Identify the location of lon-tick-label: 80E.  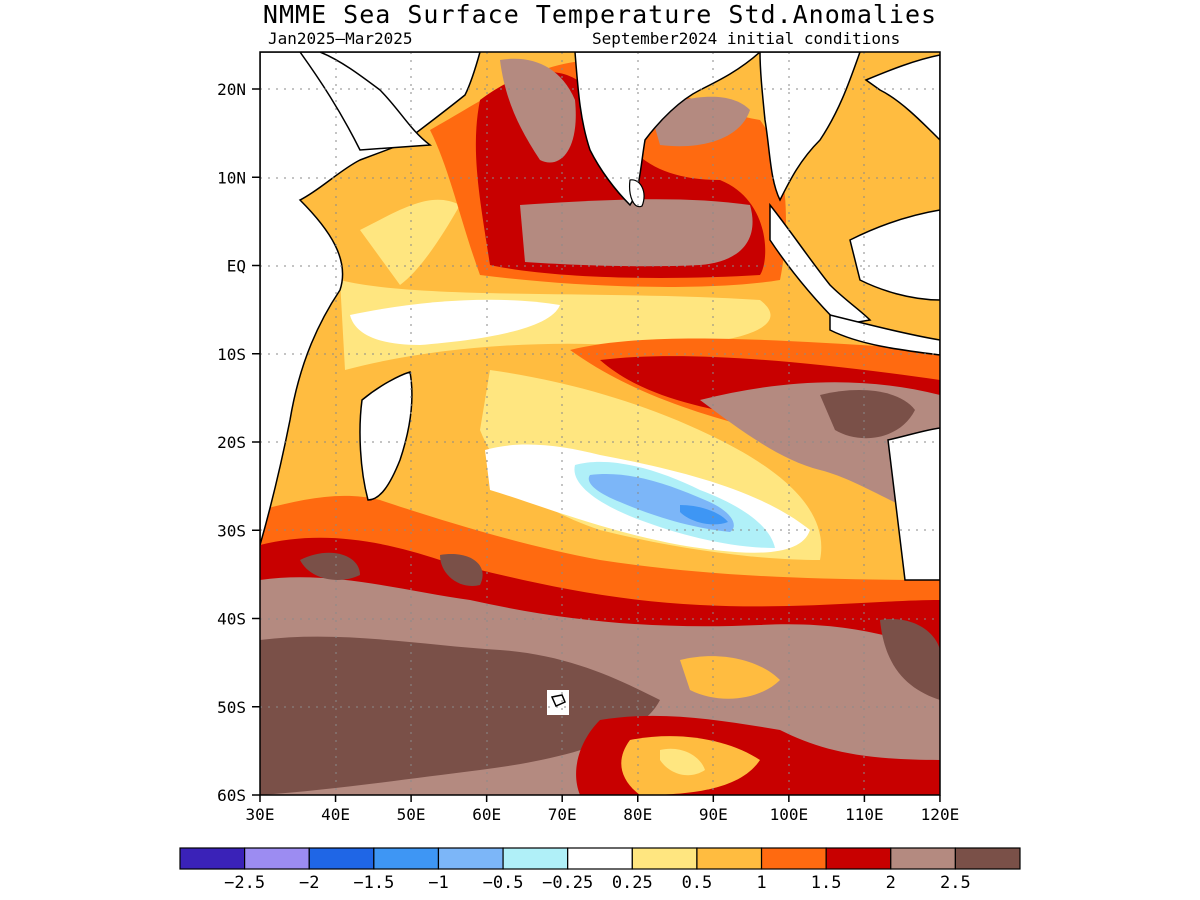
(637, 814).